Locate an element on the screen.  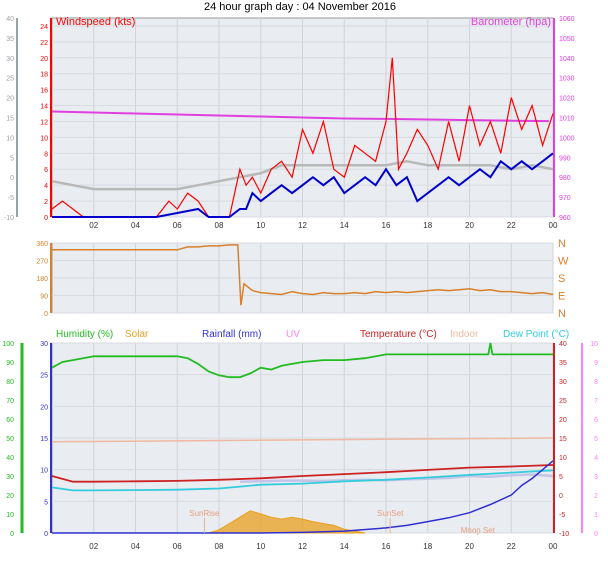
humidity-y-tick: 70 is located at coordinates (10, 401).